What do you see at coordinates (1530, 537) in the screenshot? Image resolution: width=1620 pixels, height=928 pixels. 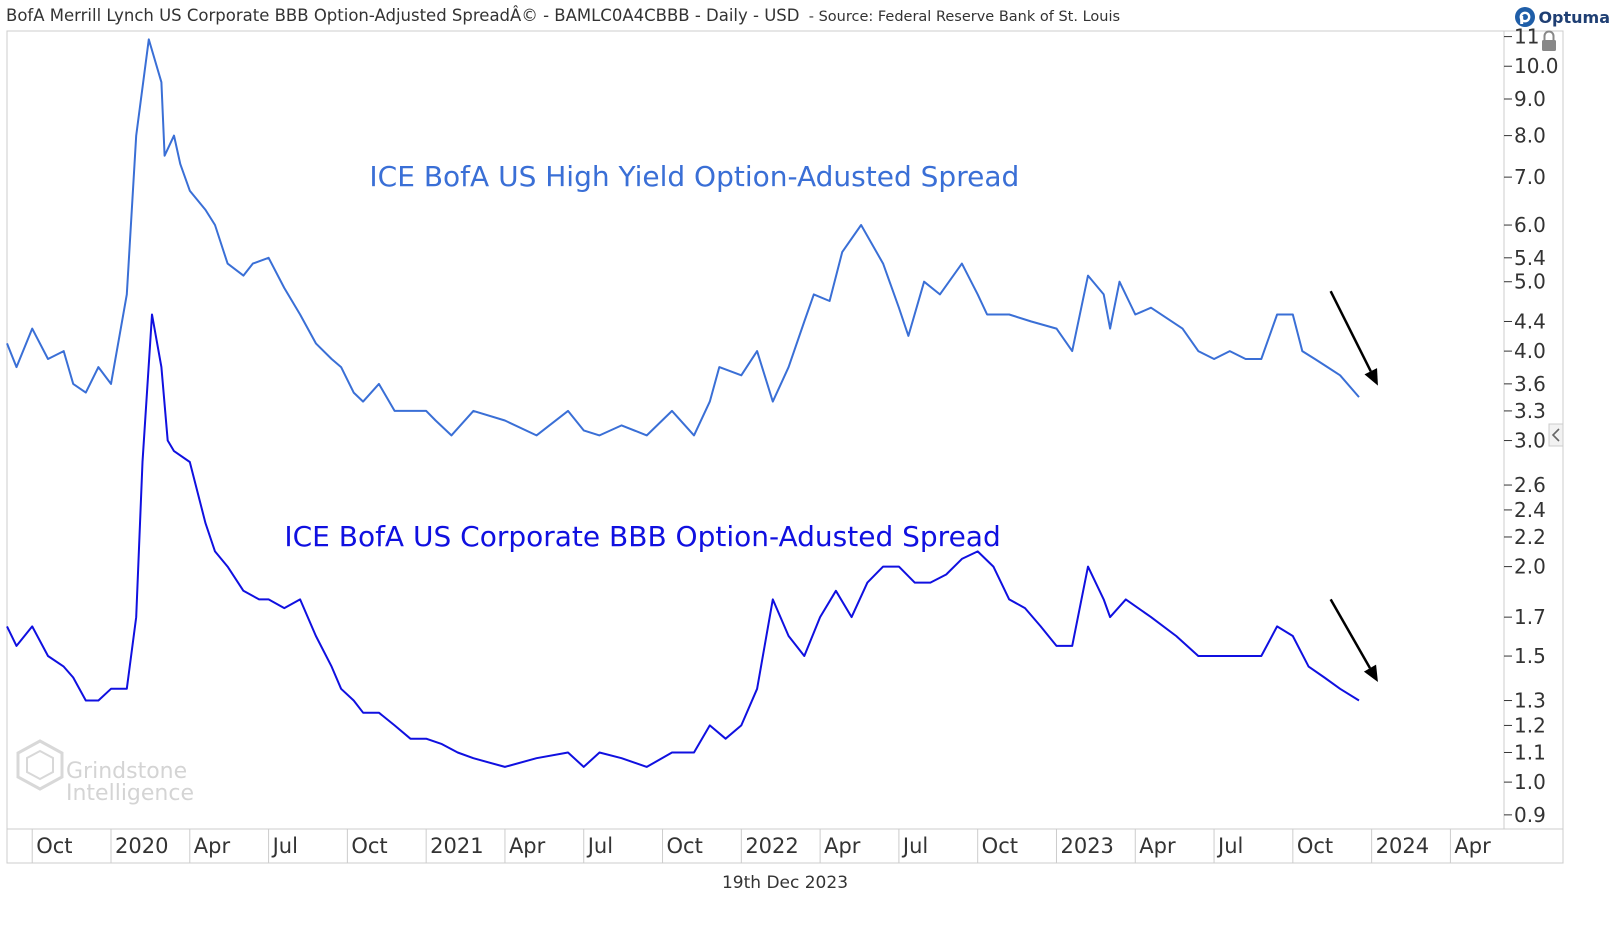 I see `y-tick-label: 2.2` at bounding box center [1530, 537].